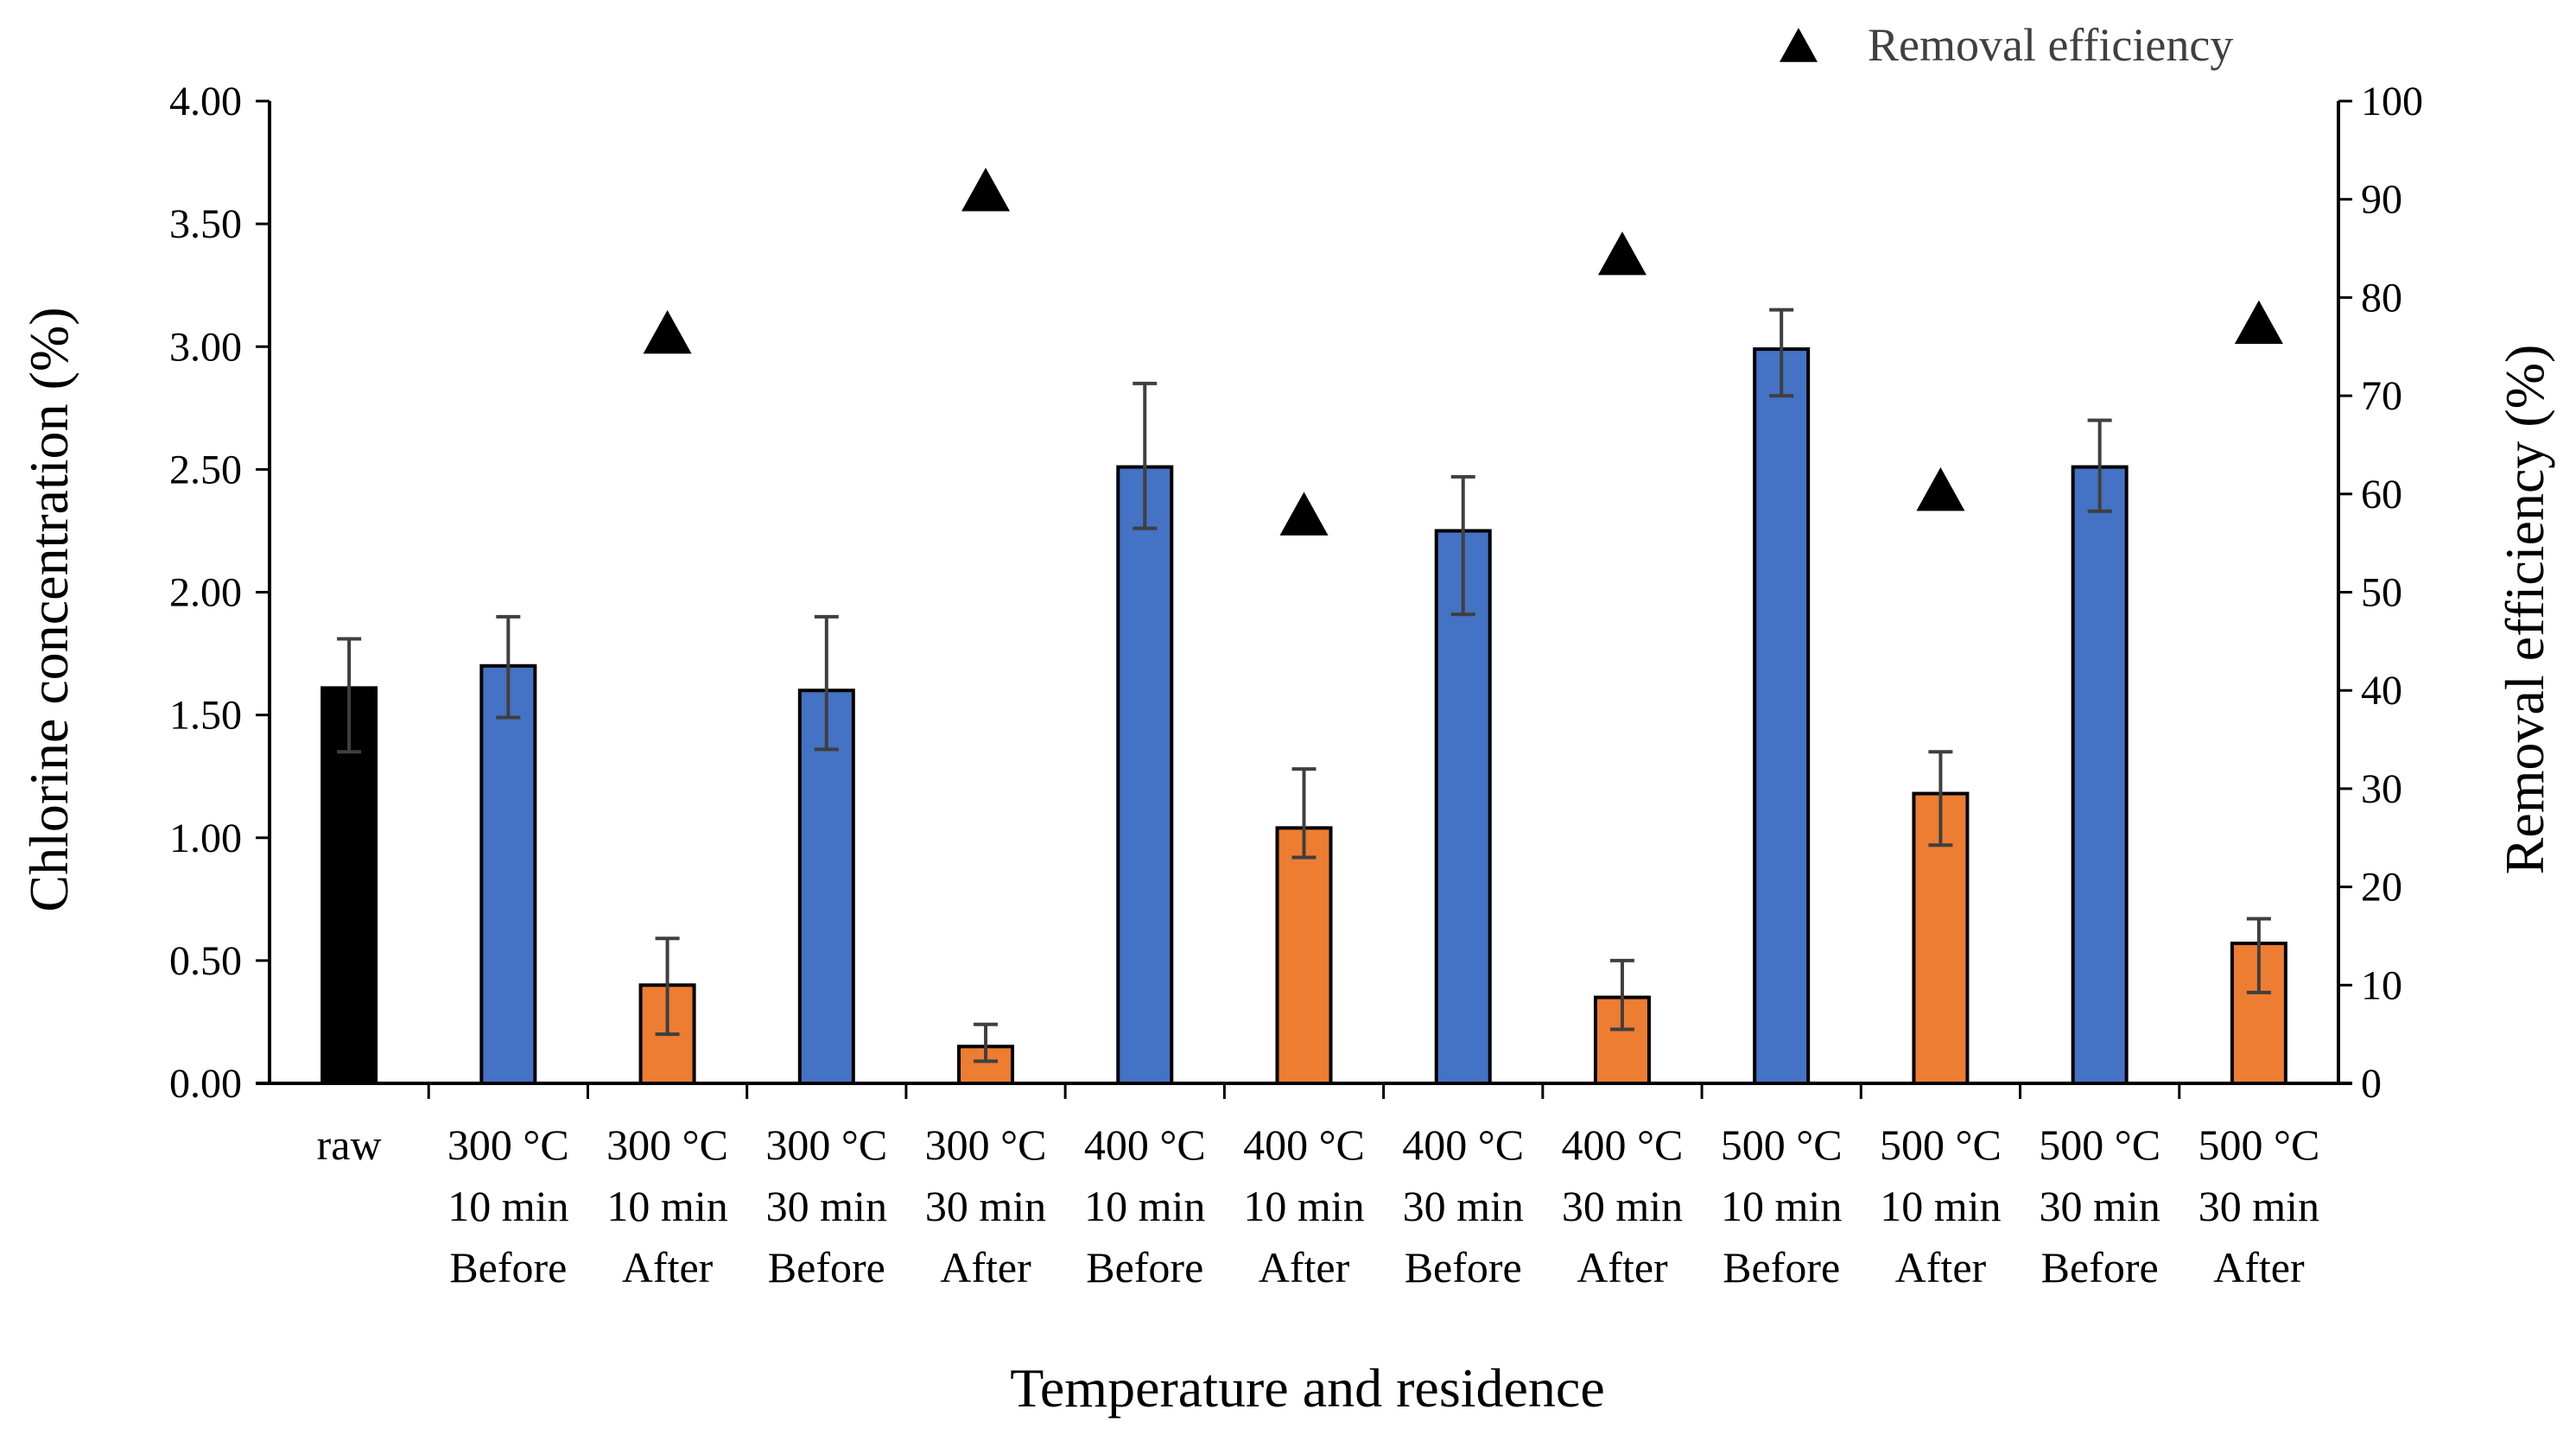 This screenshot has width=2576, height=1441. What do you see at coordinates (205, 470) in the screenshot?
I see `y-tick-label: 2.50` at bounding box center [205, 470].